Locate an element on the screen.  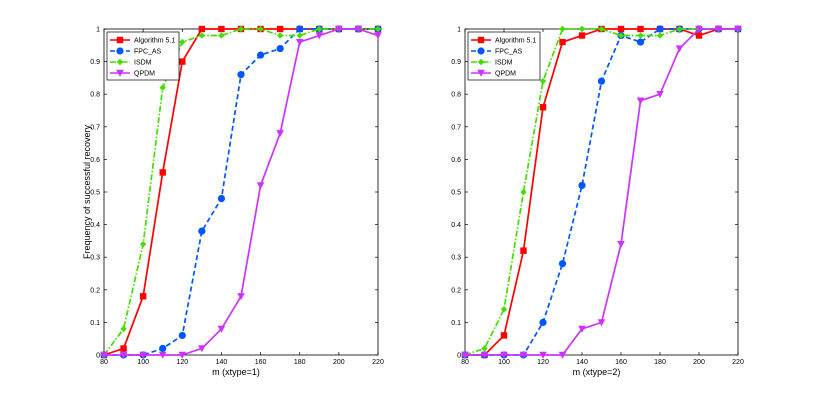
x-tick-label: 220 is located at coordinates (738, 362).